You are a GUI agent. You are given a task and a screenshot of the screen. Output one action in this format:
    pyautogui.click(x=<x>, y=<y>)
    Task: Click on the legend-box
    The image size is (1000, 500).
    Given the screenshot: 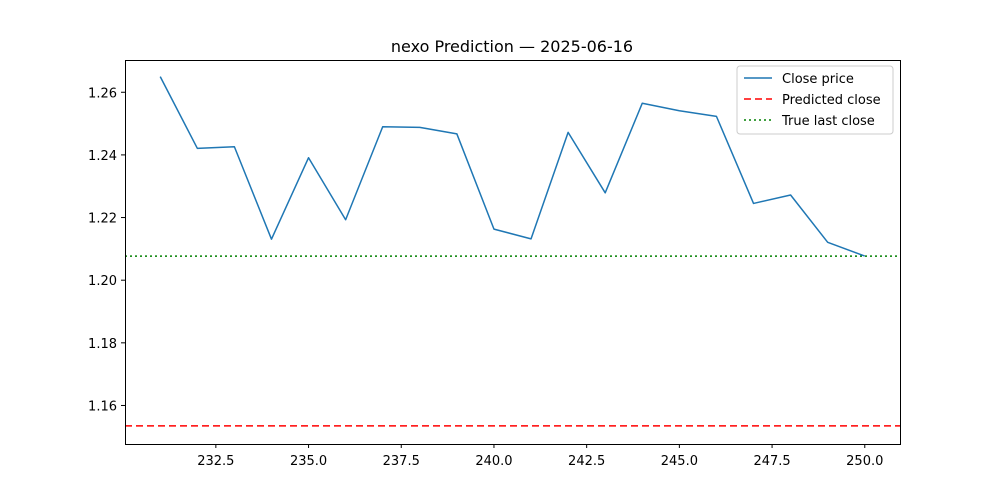 What is the action you would take?
    pyautogui.click(x=815, y=100)
    